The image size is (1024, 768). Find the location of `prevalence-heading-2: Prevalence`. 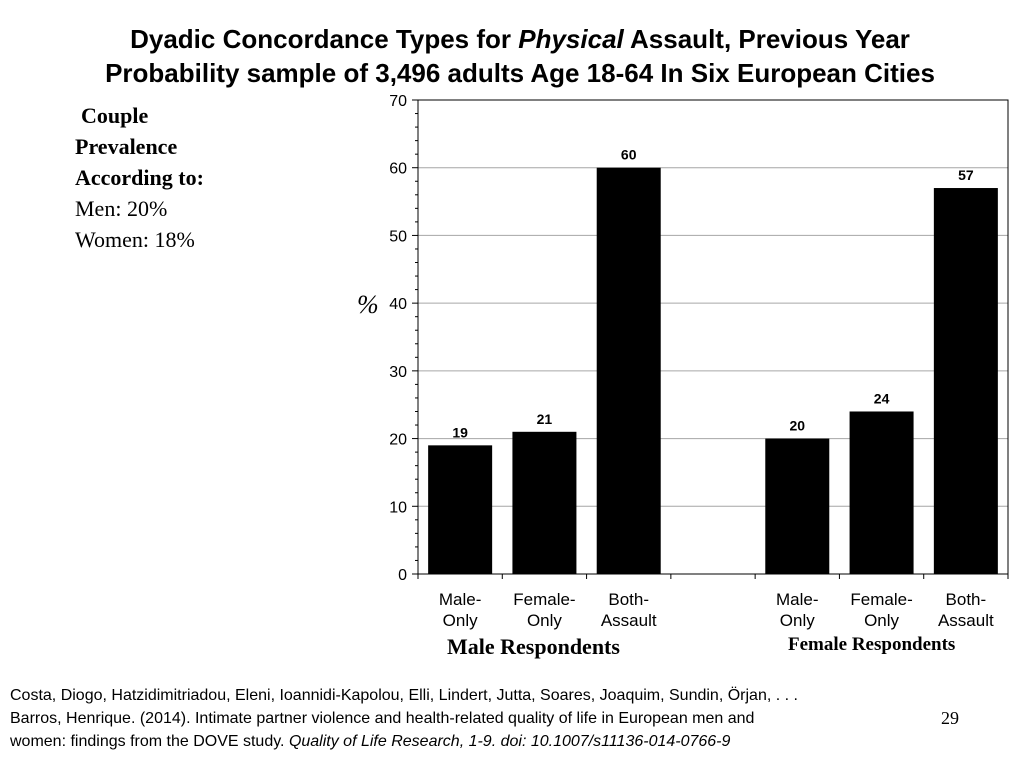

prevalence-heading-2: Prevalence is located at coordinates (126, 146).